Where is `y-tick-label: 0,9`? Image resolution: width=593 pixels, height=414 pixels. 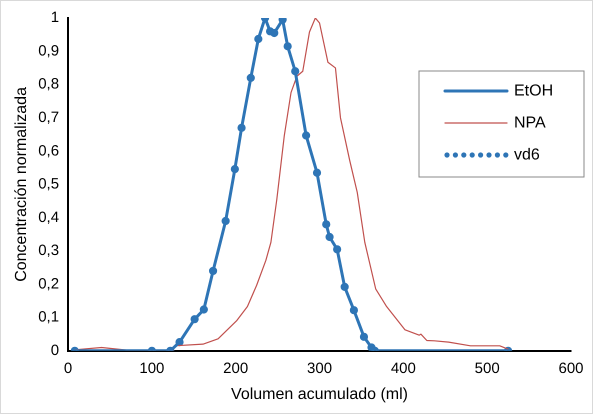
y-tick-label: 0,9 is located at coordinates (49, 51).